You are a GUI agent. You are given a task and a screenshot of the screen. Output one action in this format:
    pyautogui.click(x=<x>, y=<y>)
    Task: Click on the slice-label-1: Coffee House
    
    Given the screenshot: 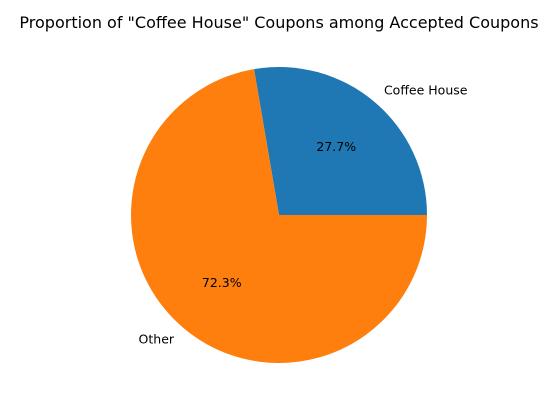 What is the action you would take?
    pyautogui.click(x=426, y=90)
    